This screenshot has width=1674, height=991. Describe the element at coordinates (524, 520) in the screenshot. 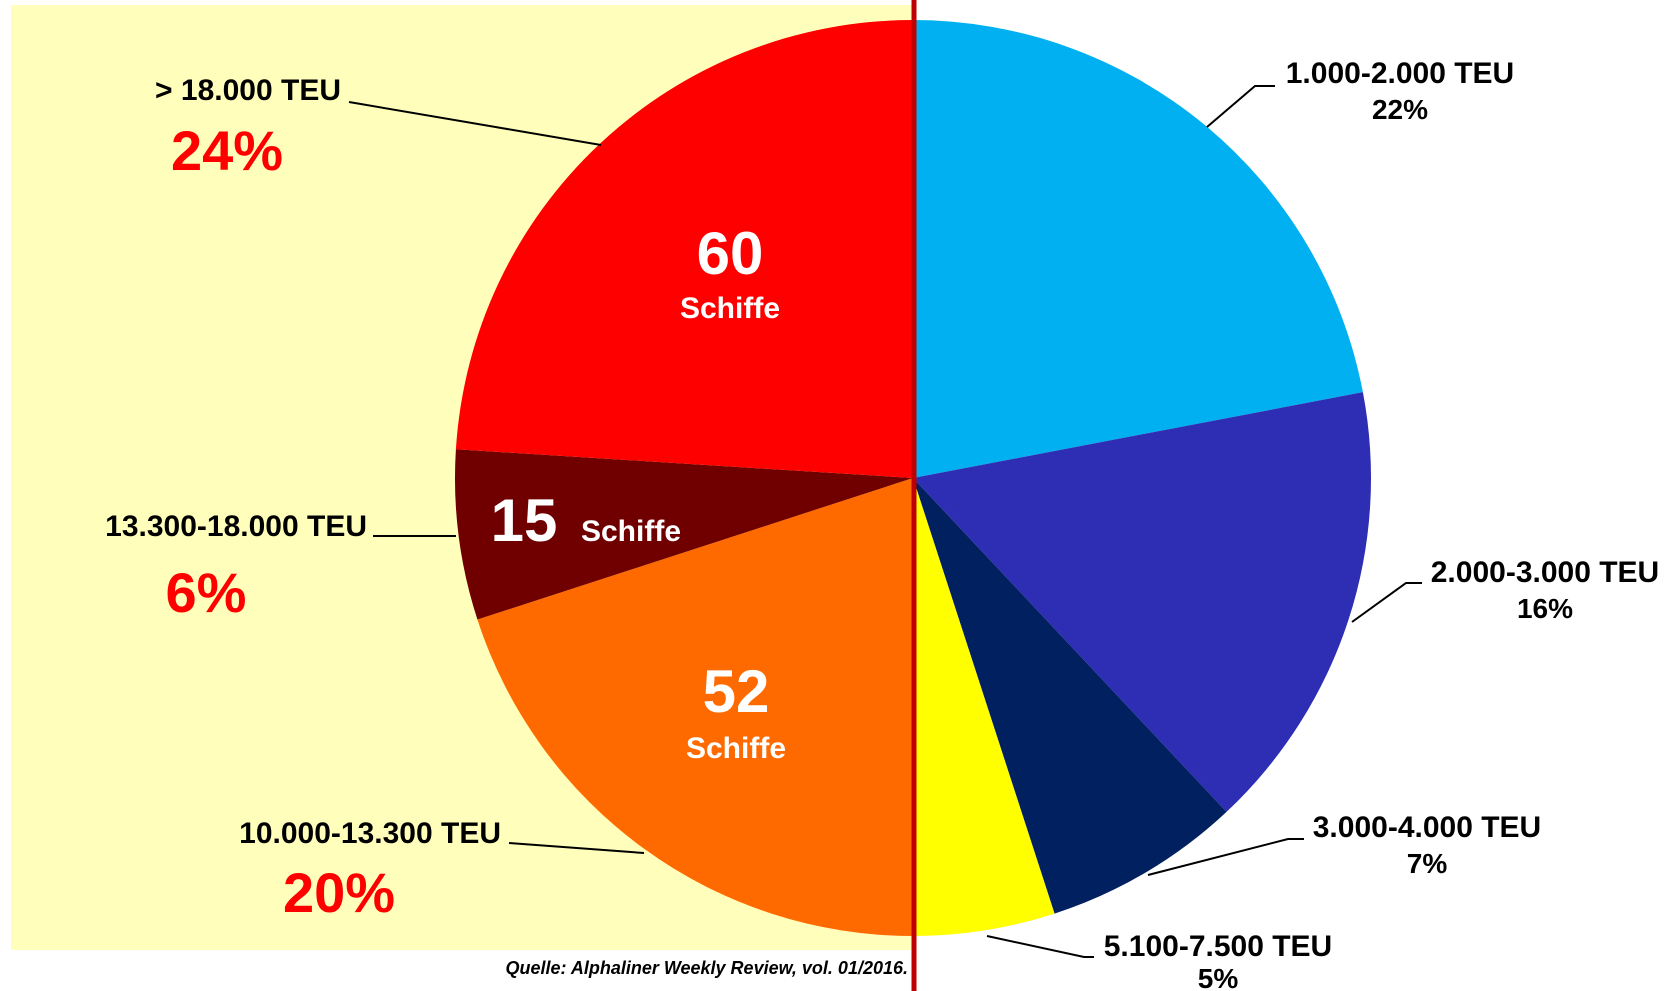

I see `ship-count: 15` at that location.